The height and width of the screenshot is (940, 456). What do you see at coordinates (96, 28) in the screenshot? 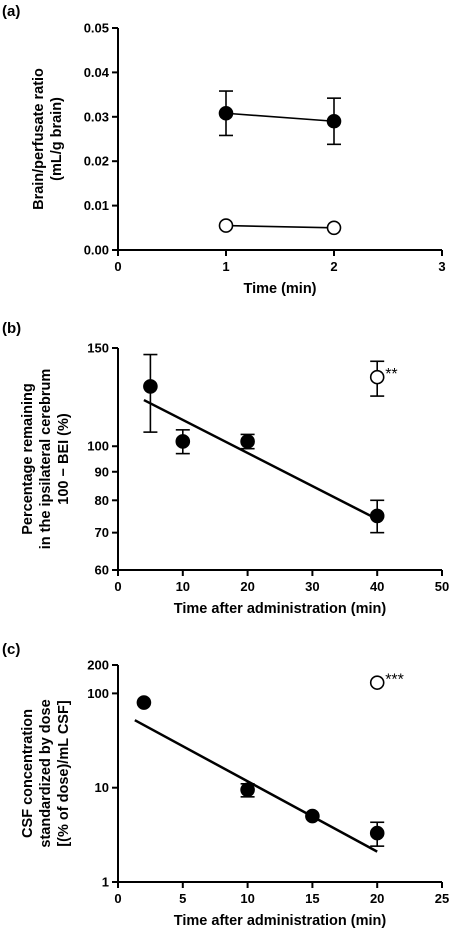
I see `y-tick-label: 0.05` at bounding box center [96, 28].